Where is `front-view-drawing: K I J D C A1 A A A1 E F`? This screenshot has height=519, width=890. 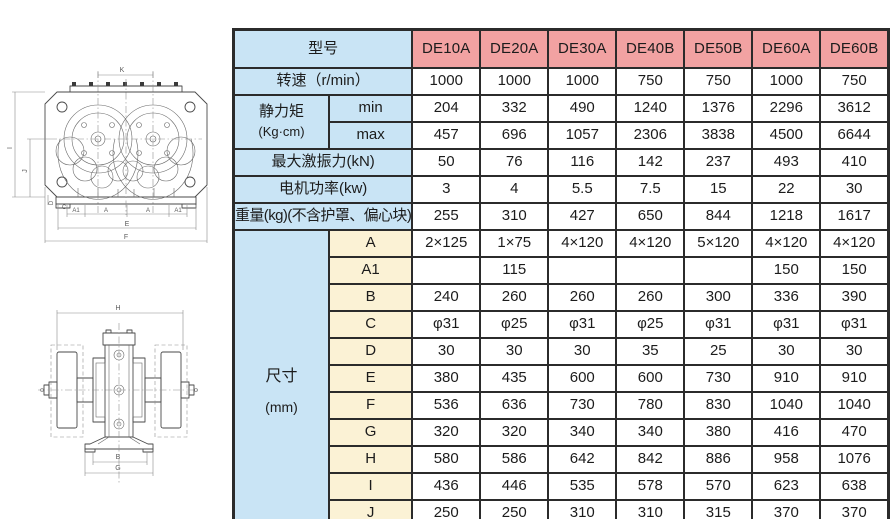
front-view-drawing: K I J D C A1 A A A1 E F is located at coordinates (107, 155).